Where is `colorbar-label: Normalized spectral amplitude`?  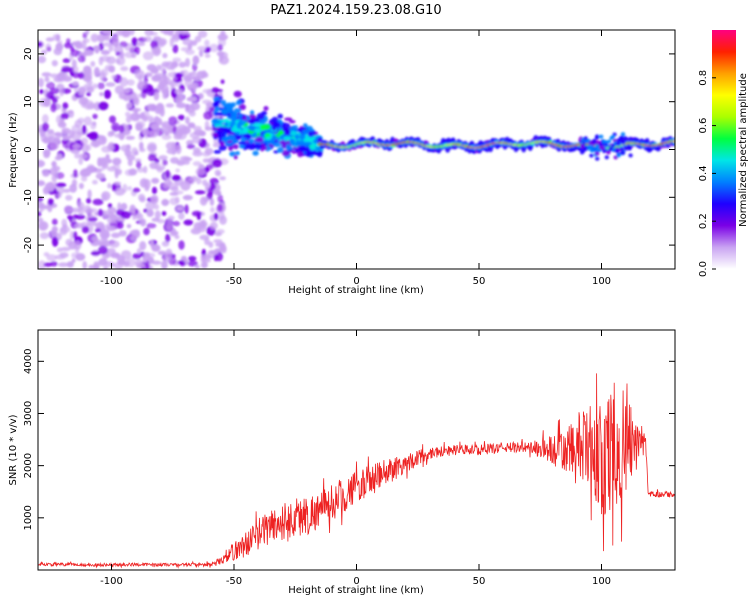 colorbar-label: Normalized spectral amplitude is located at coordinates (743, 150).